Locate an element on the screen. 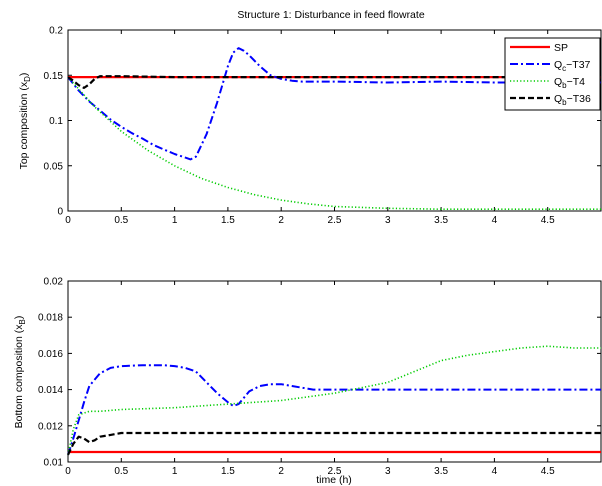 This screenshot has height=486, width=602. bottom-plot-ylabel-sub: B is located at coordinates (22, 321).